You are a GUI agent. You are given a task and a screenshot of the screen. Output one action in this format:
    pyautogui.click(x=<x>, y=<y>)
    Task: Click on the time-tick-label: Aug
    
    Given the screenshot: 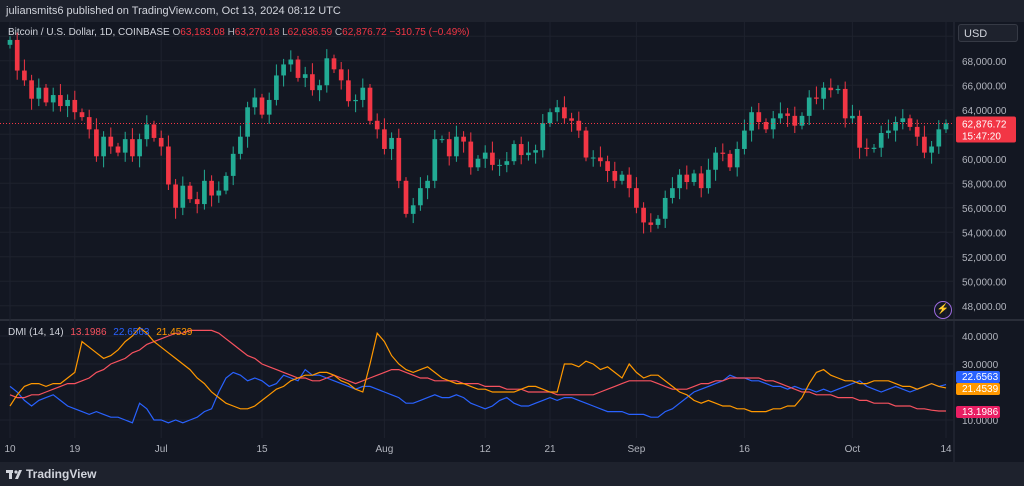 What is the action you would take?
    pyautogui.click(x=385, y=449)
    